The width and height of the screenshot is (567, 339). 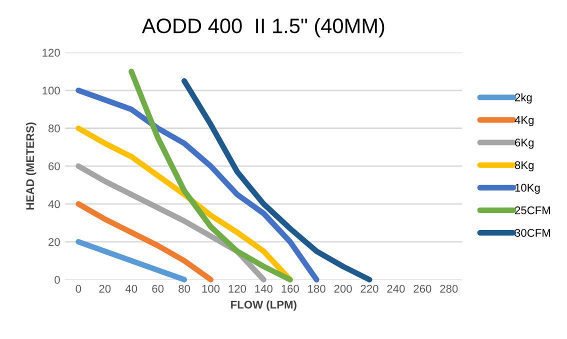 I want to click on x-axis-title: FLOW (LPM), so click(x=263, y=305).